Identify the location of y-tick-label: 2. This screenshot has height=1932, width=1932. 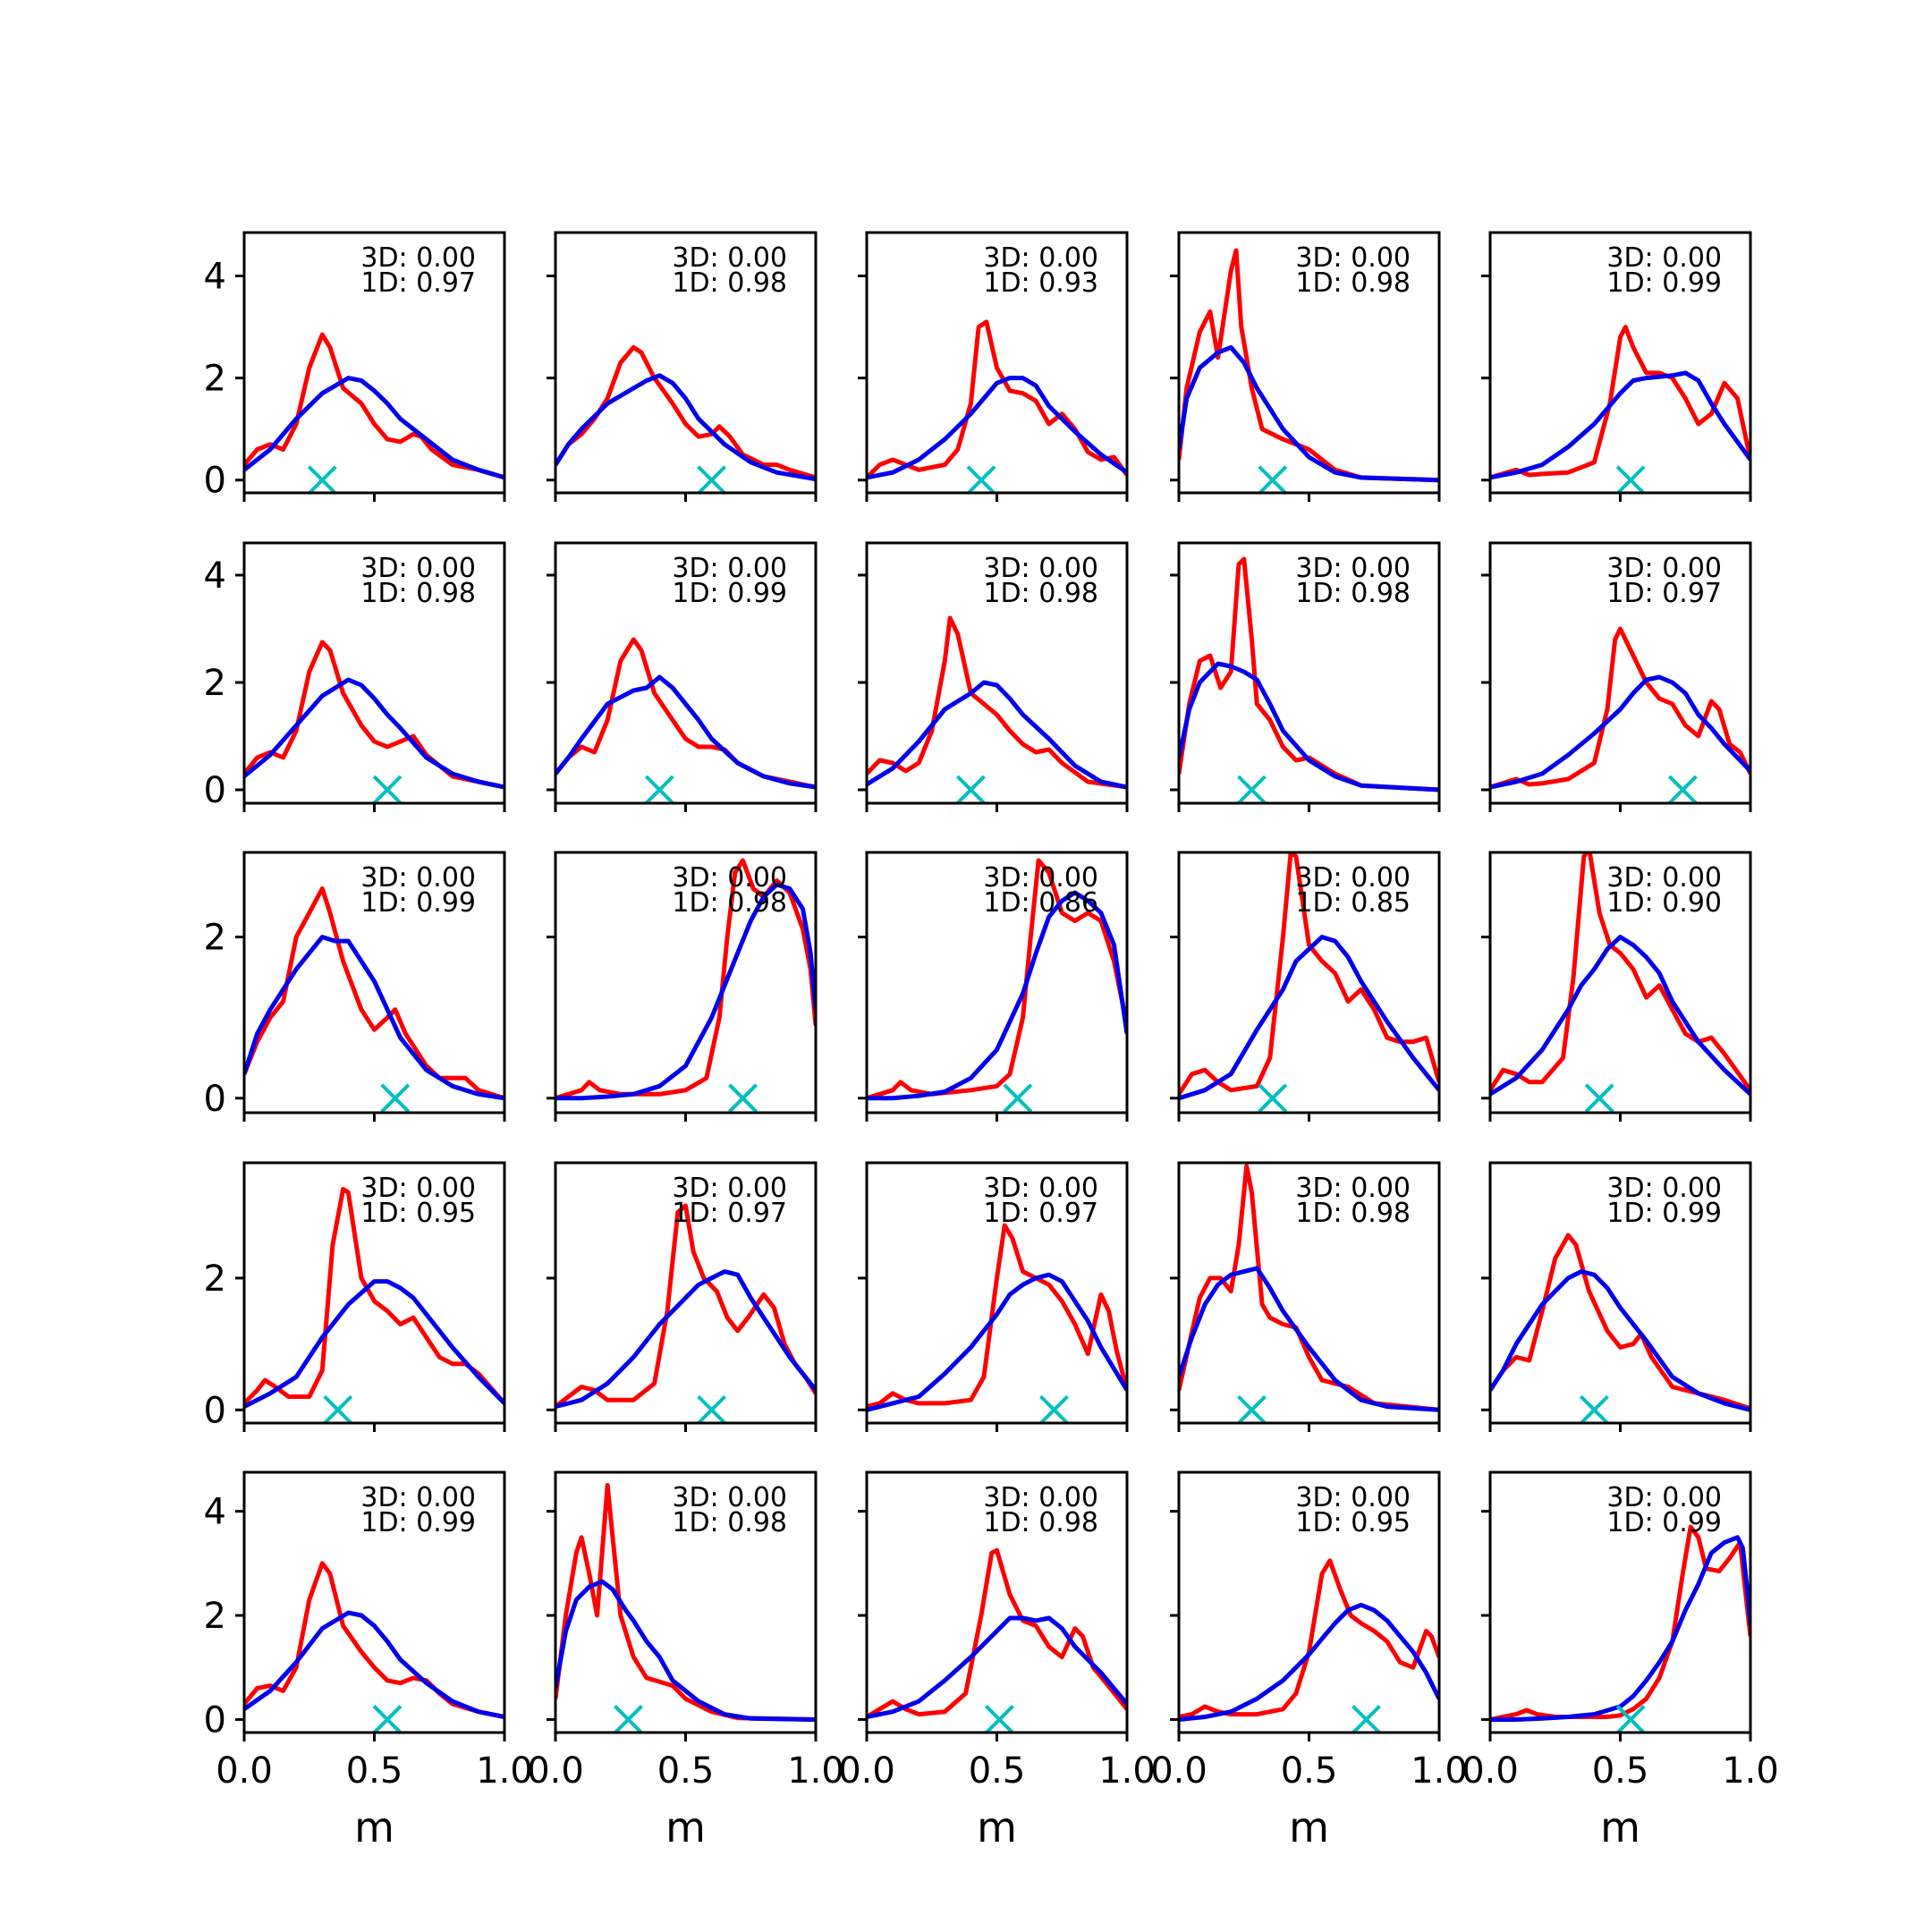
(215, 683).